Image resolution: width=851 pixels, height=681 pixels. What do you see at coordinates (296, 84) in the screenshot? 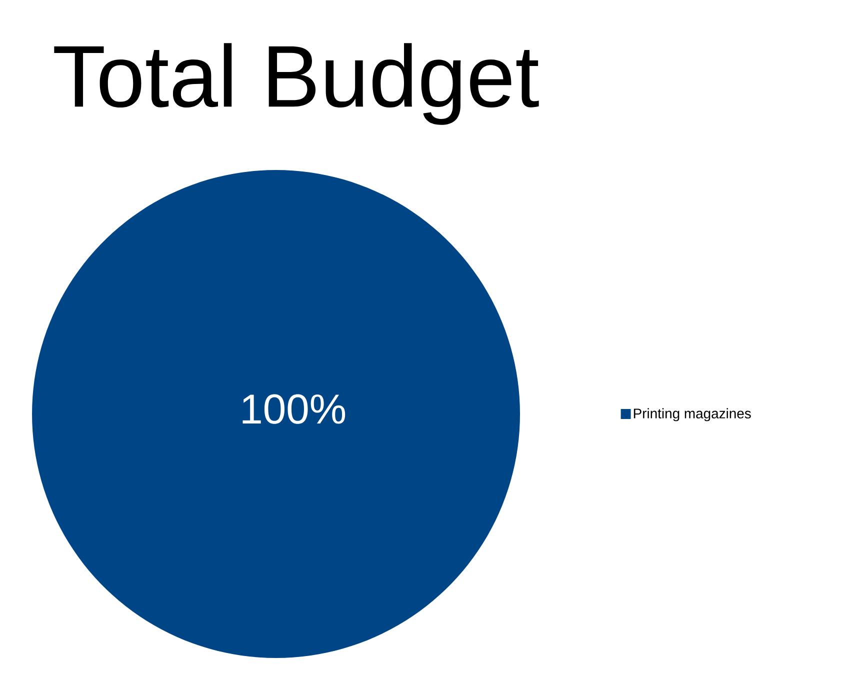
I see `chart-title: Total Budget` at bounding box center [296, 84].